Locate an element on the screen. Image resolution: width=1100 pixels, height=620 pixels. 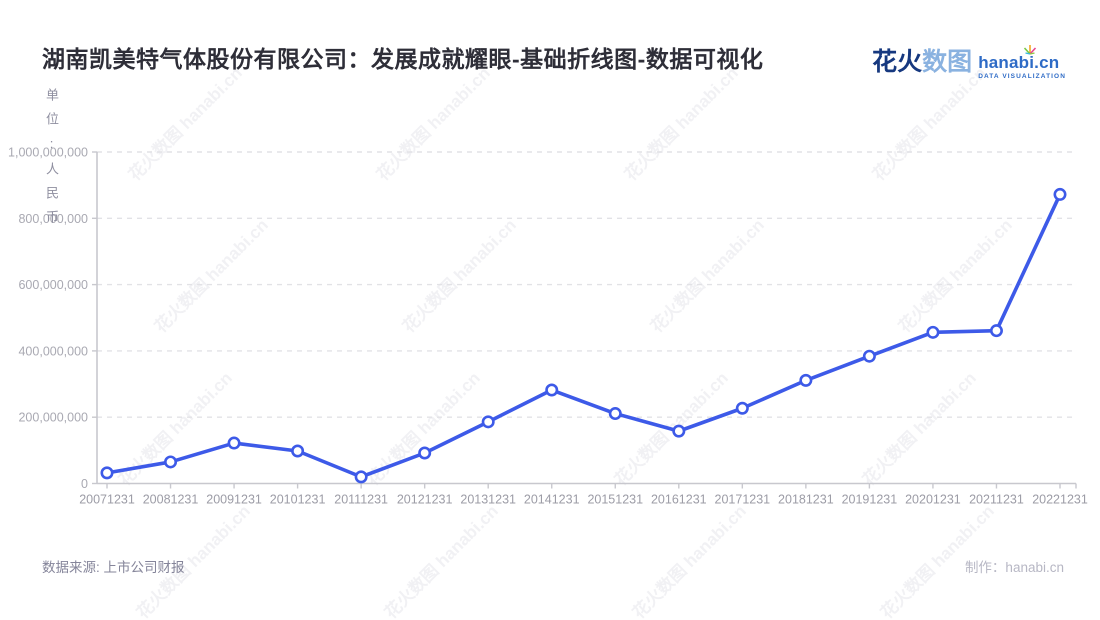
x-tick-label: 20191231 is located at coordinates (870, 500).